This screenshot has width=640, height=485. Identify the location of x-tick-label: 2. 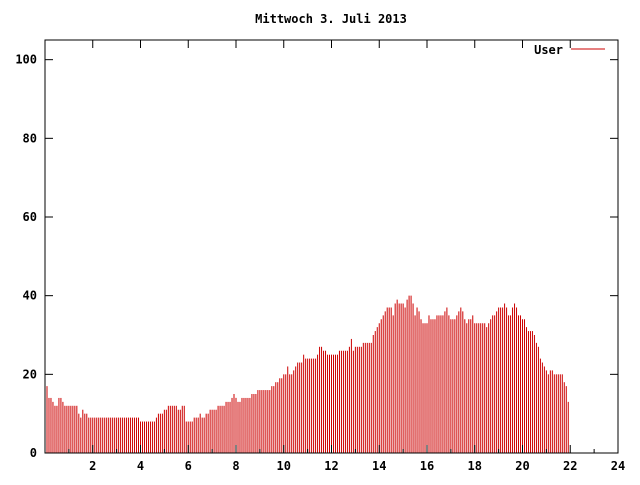
(92, 466).